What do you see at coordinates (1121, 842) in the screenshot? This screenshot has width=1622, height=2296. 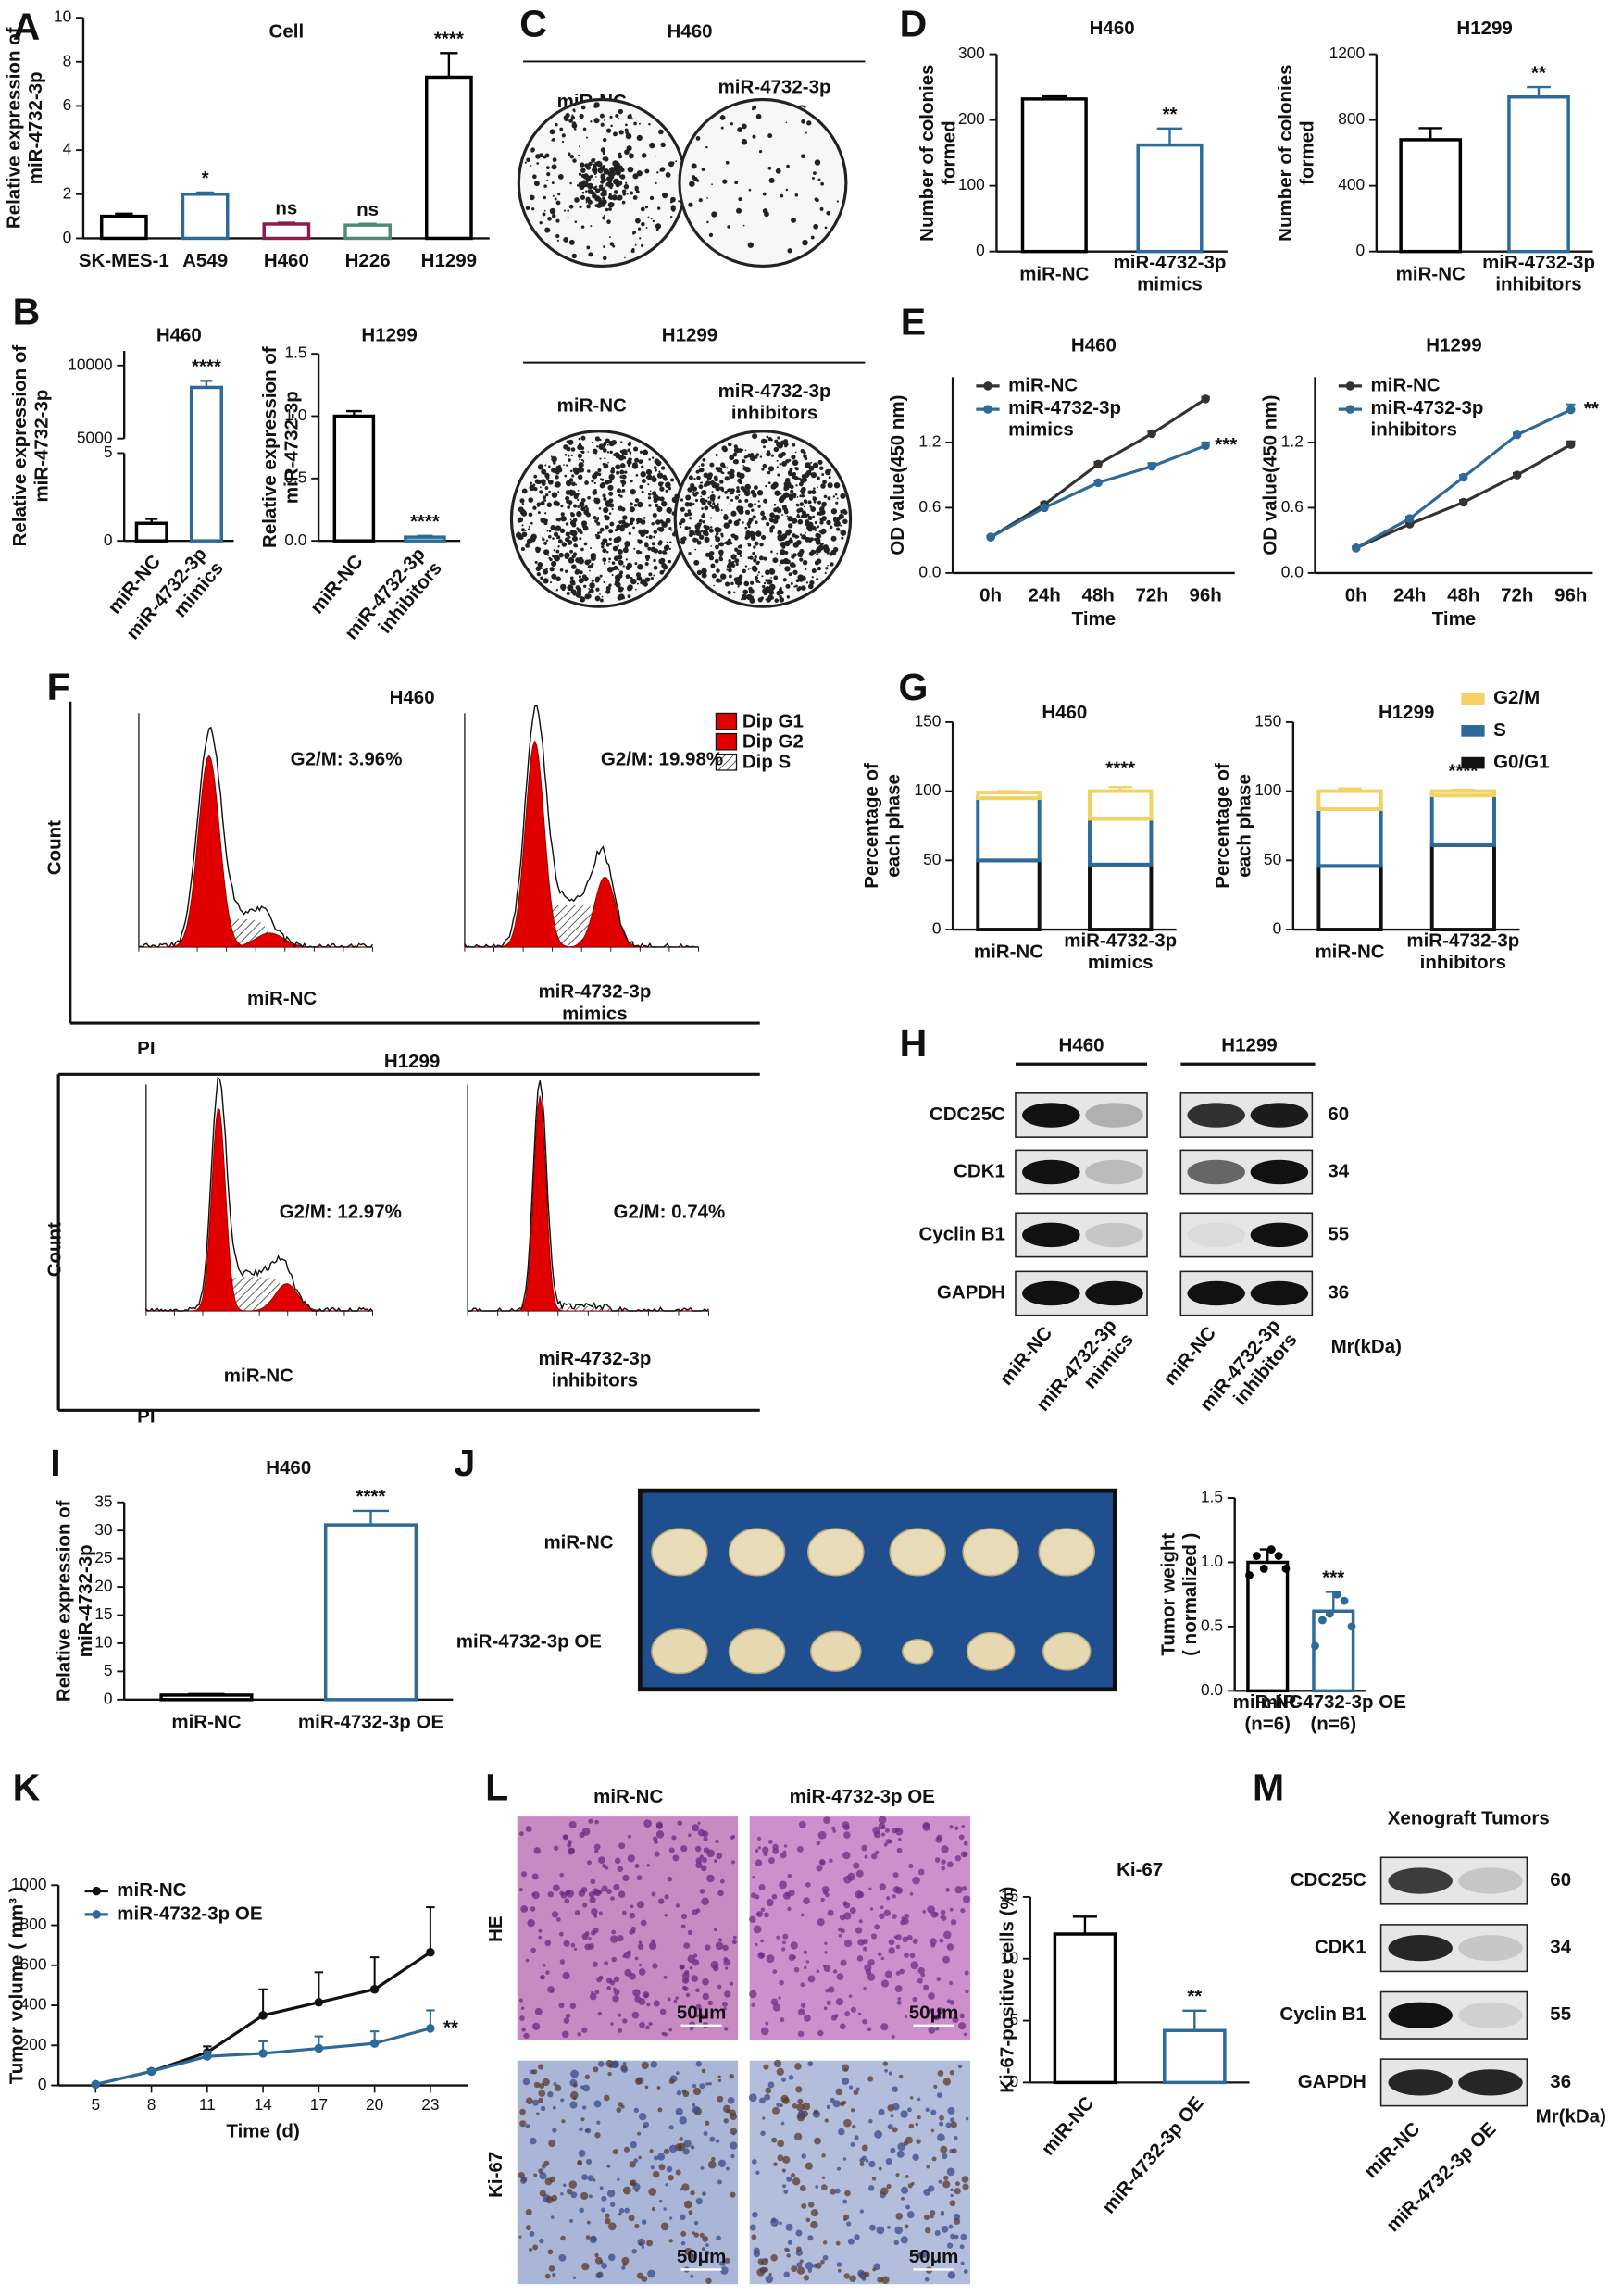 I see `bar-segment` at bounding box center [1121, 842].